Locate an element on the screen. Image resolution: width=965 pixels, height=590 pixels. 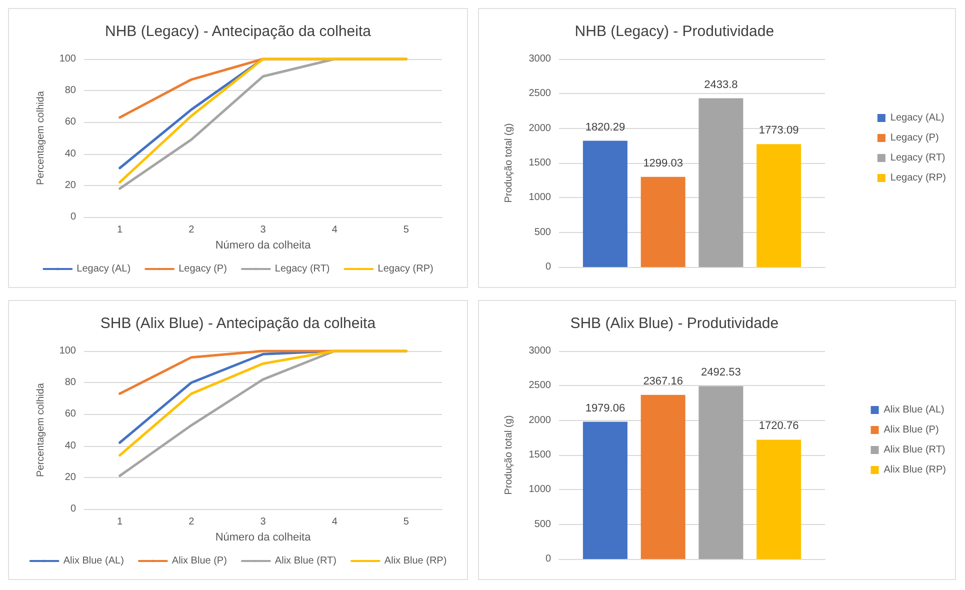
data-label: 1773.09 is located at coordinates (778, 130).